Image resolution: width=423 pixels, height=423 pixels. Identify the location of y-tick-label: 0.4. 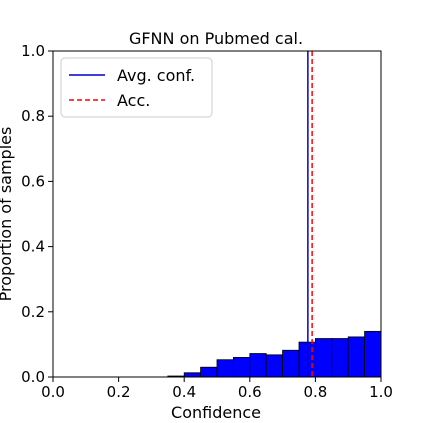
(33, 247).